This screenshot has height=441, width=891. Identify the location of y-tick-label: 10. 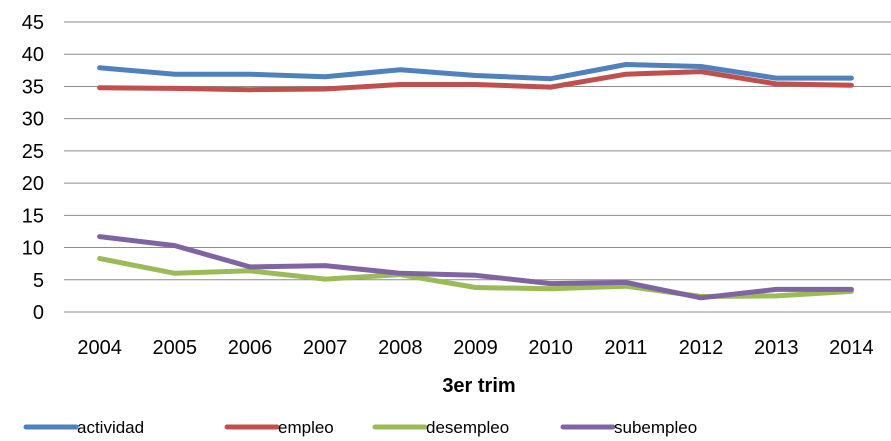
(33, 249).